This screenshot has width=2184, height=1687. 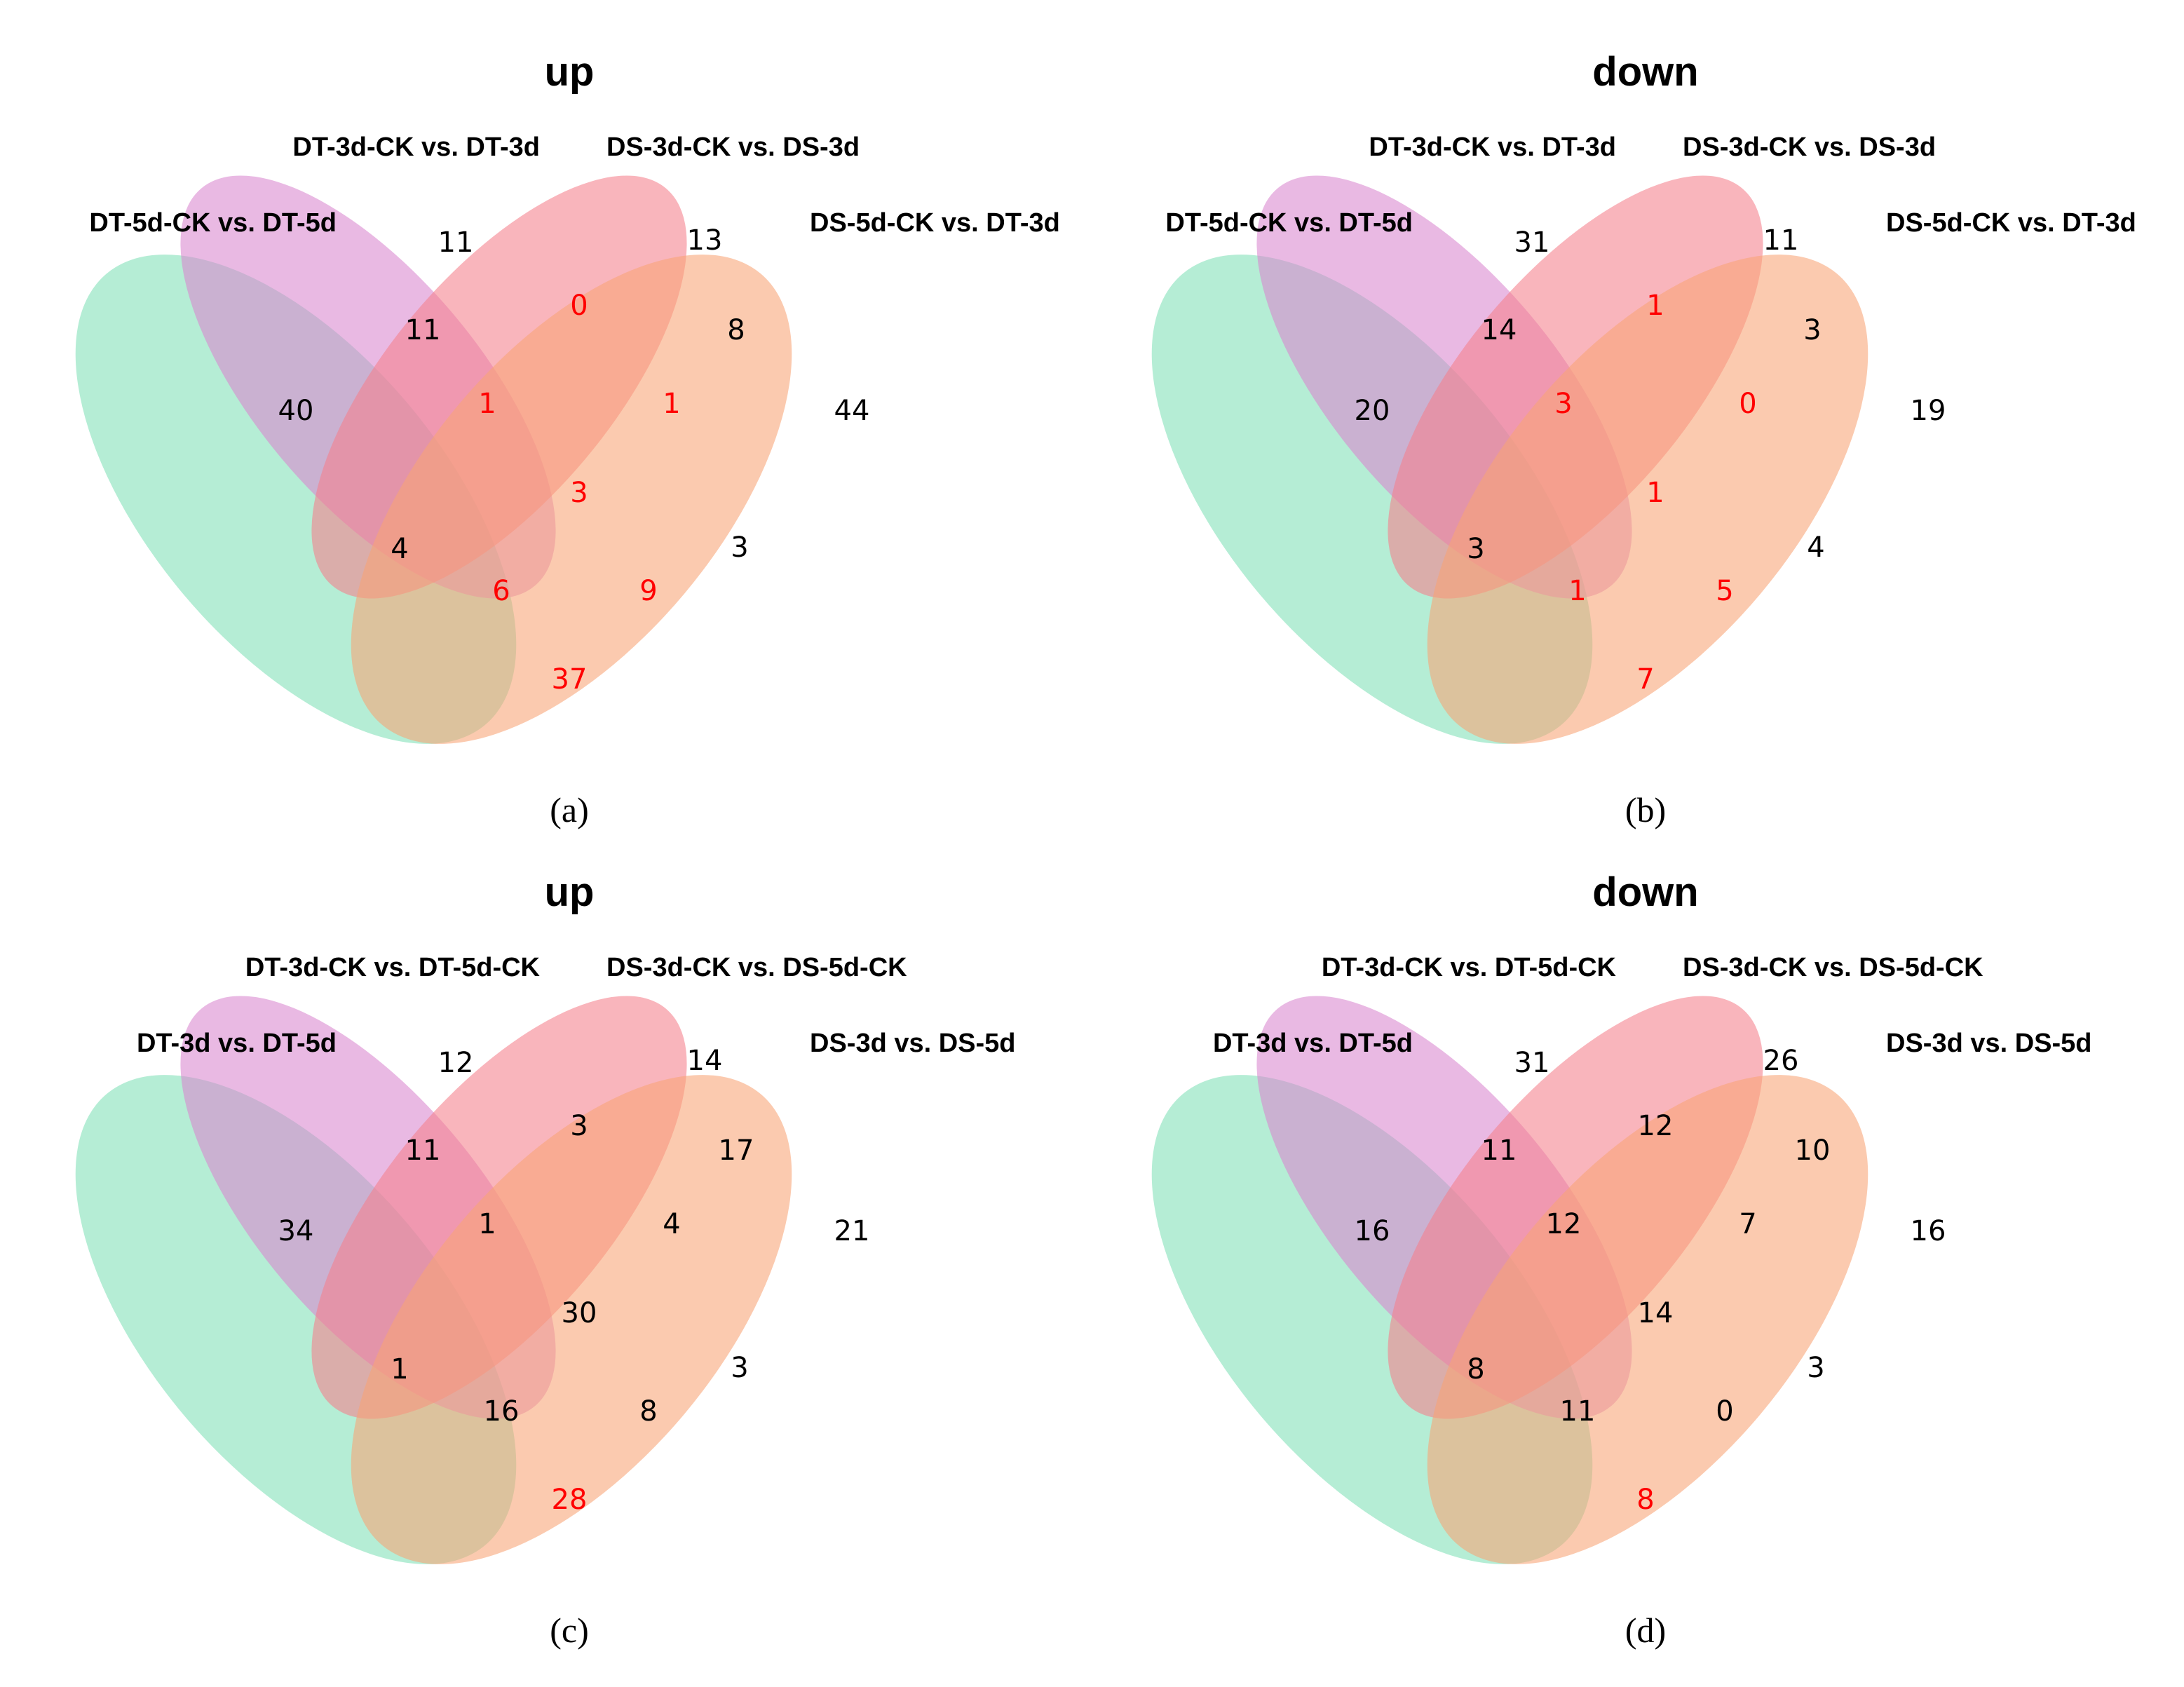 I want to click on region-count-cd: 17, so click(x=736, y=1150).